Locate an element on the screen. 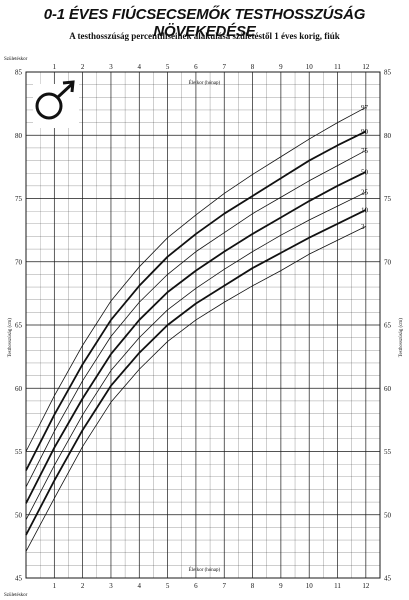 This screenshot has height=600, width=409. percentile-label-3: 3 is located at coordinates (363, 227).